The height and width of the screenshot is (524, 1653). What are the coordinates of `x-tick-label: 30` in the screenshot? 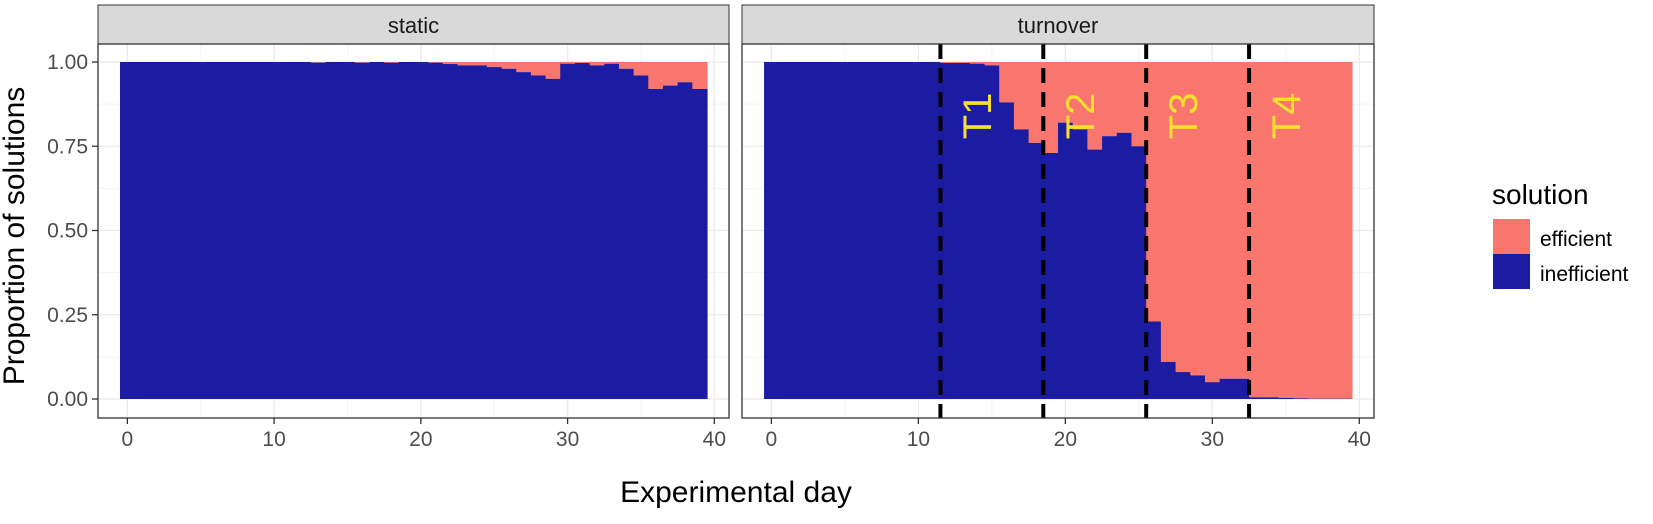 It's located at (1212, 439).